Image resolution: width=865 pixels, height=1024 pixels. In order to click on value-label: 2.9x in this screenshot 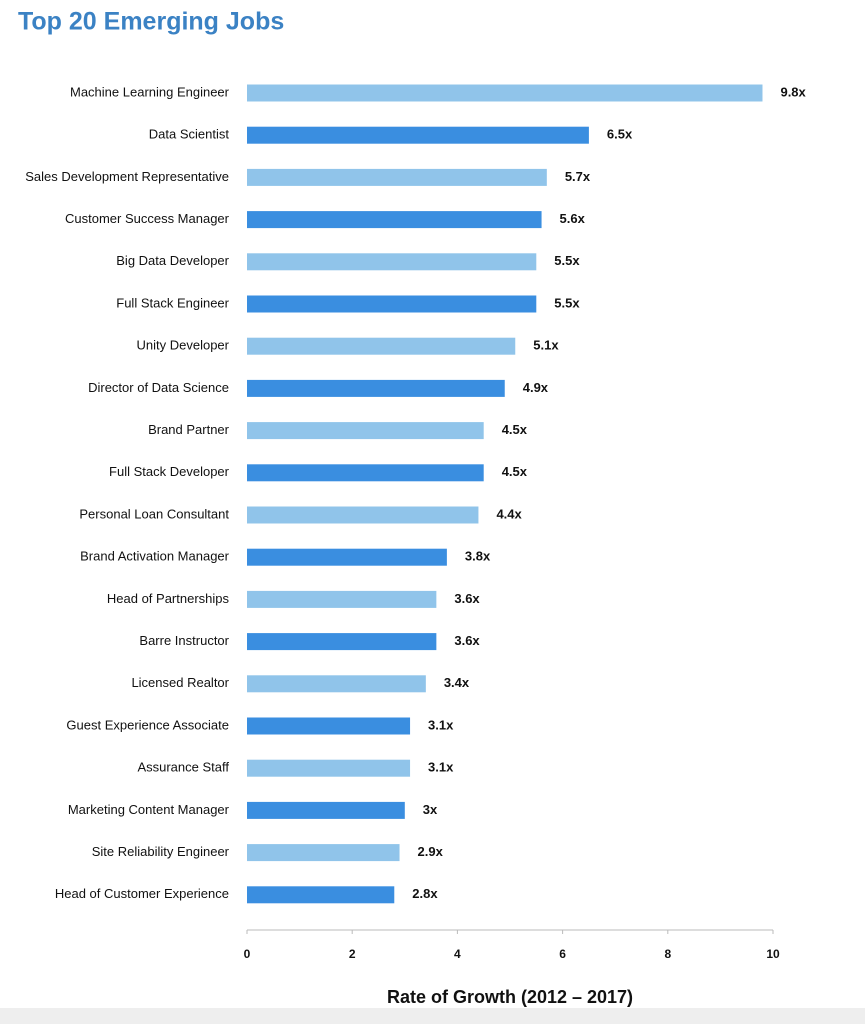, I will do `click(431, 851)`.